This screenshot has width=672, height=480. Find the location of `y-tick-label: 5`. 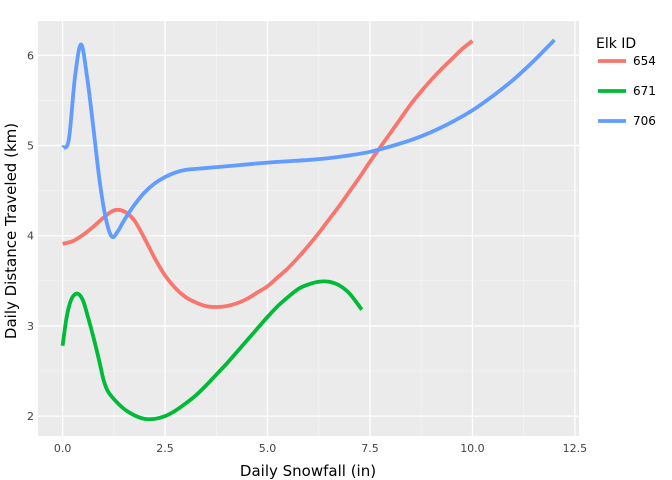

y-tick-label: 5 is located at coordinates (30, 146).